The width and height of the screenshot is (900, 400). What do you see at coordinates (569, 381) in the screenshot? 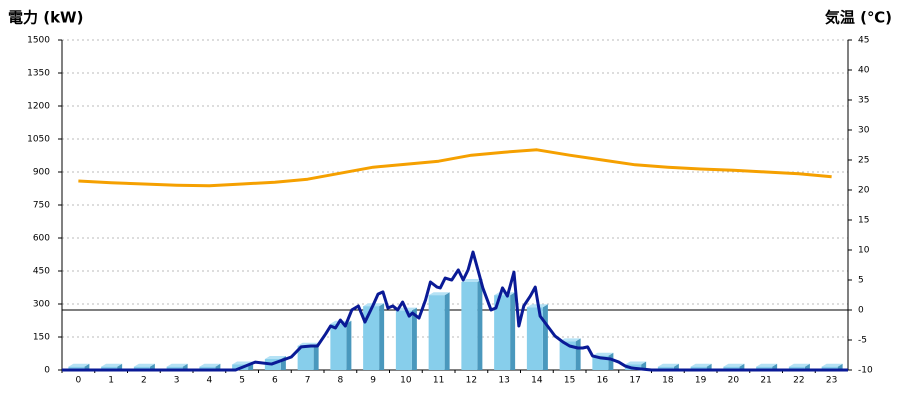
I see `x-tick-label: 15` at bounding box center [569, 381].